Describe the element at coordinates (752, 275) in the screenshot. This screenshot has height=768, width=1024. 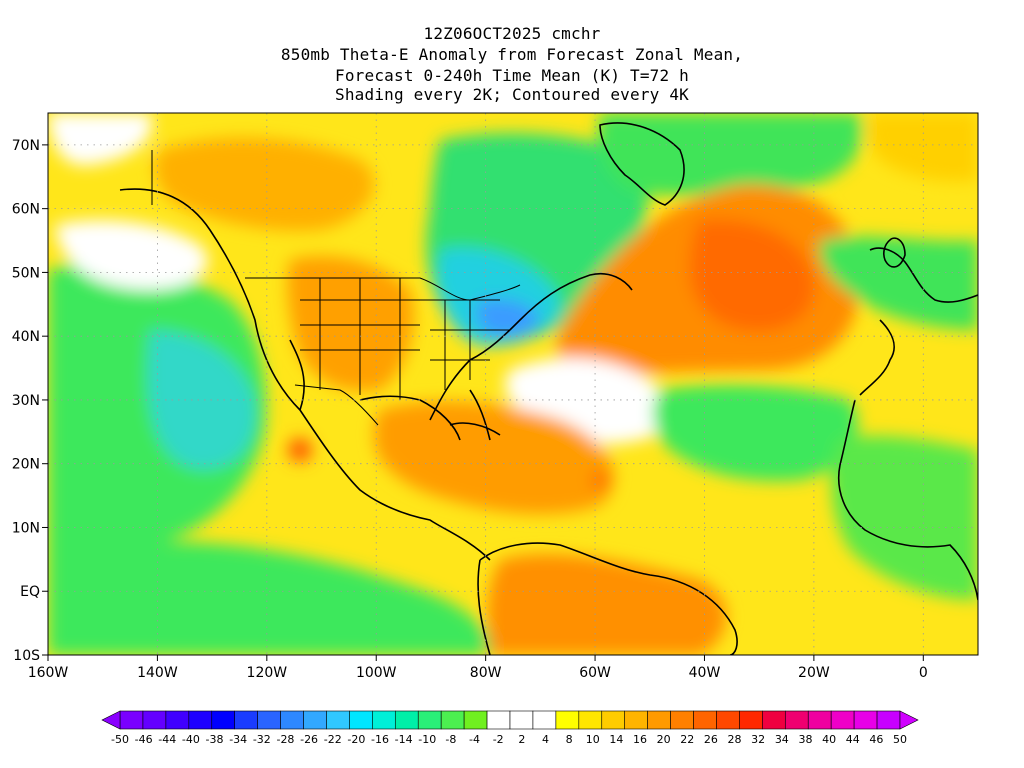
I see `atlantic-warm-core` at that location.